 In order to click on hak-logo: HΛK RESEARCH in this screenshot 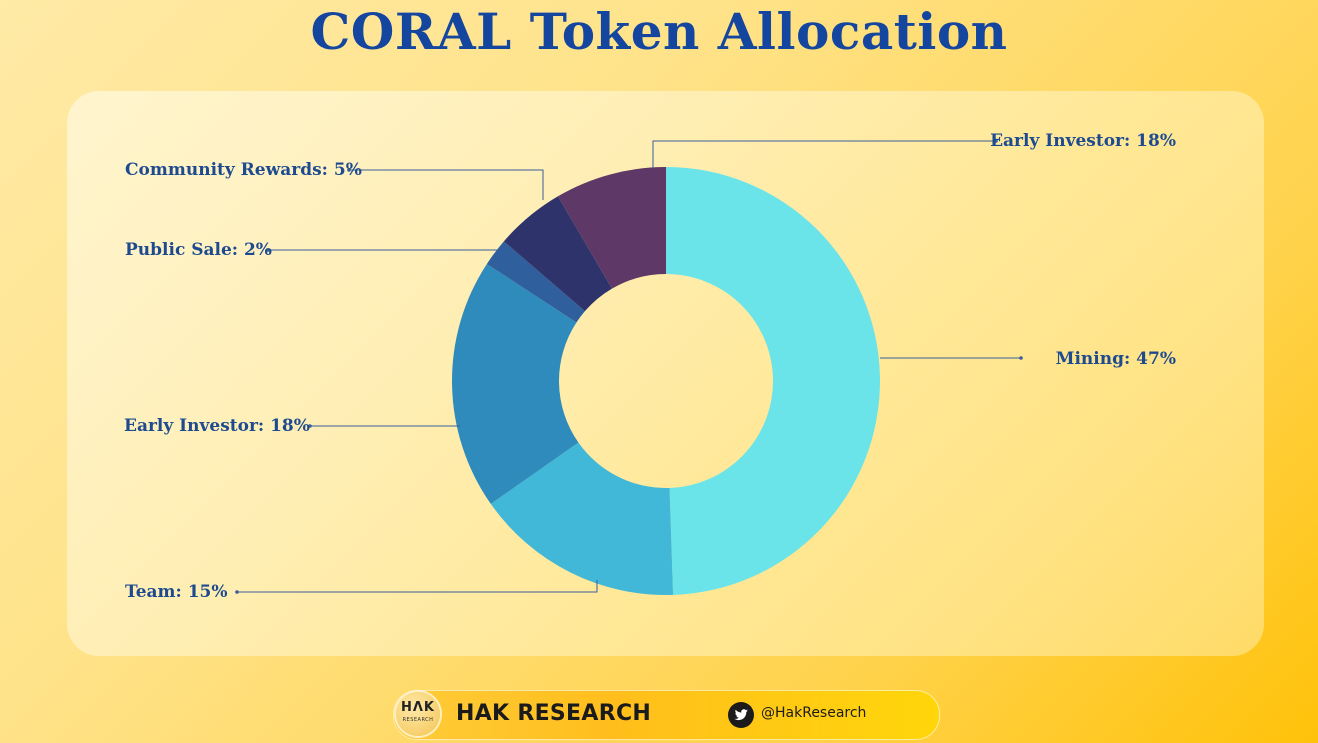, I will do `click(418, 714)`.